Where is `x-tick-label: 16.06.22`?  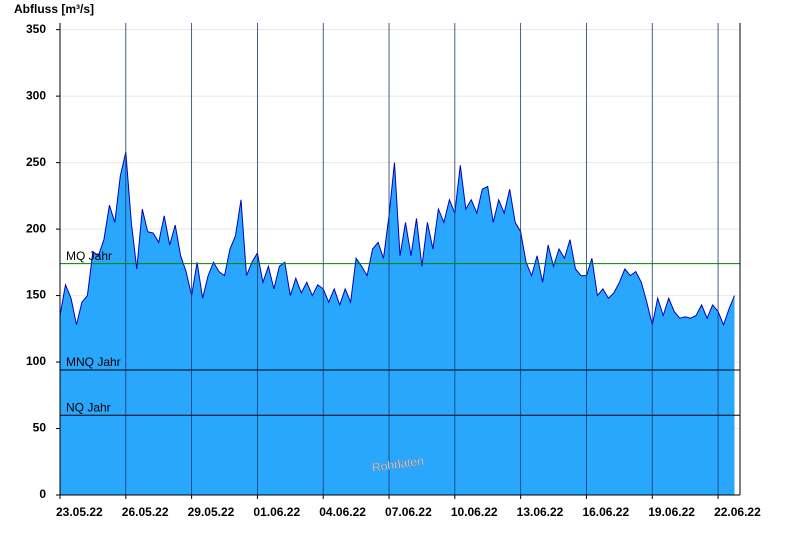 x-tick-label: 16.06.22 is located at coordinates (605, 512).